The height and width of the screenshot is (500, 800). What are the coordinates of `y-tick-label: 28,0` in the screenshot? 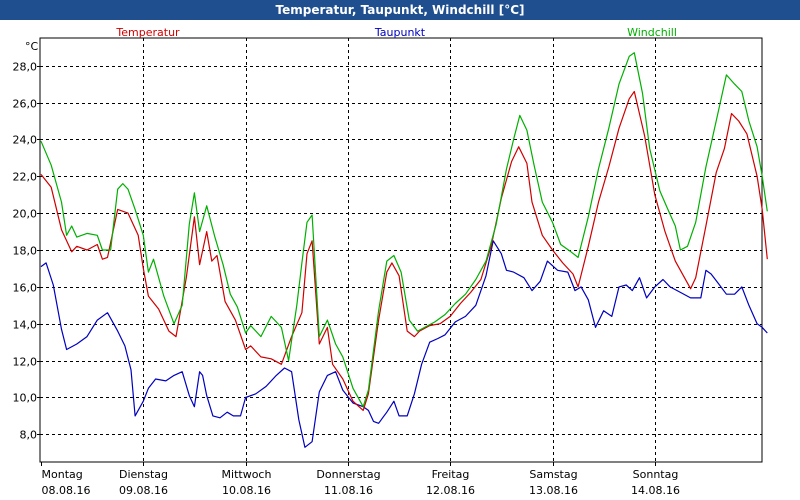 It's located at (25, 67).